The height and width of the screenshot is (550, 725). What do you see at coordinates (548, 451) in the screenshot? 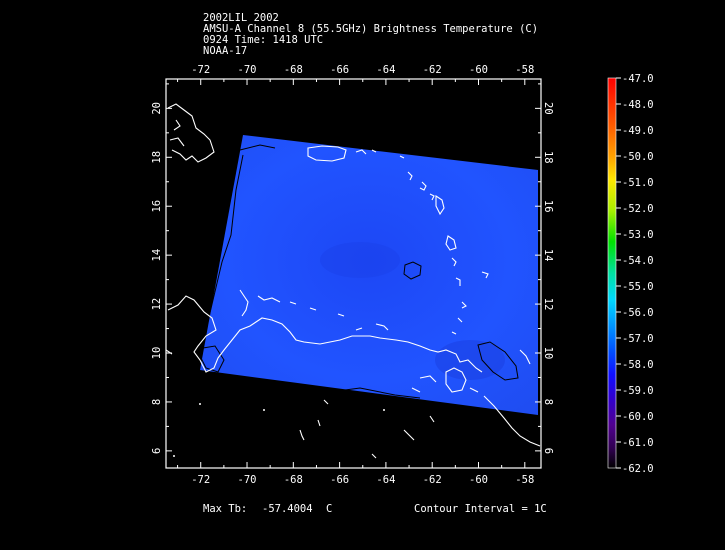
I see `lat-tick-label-right: 6` at bounding box center [548, 451].